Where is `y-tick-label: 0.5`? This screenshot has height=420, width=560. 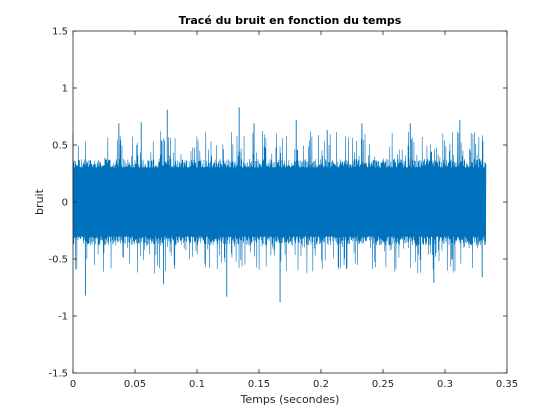
y-tick-label: 0.5 is located at coordinates (60, 146).